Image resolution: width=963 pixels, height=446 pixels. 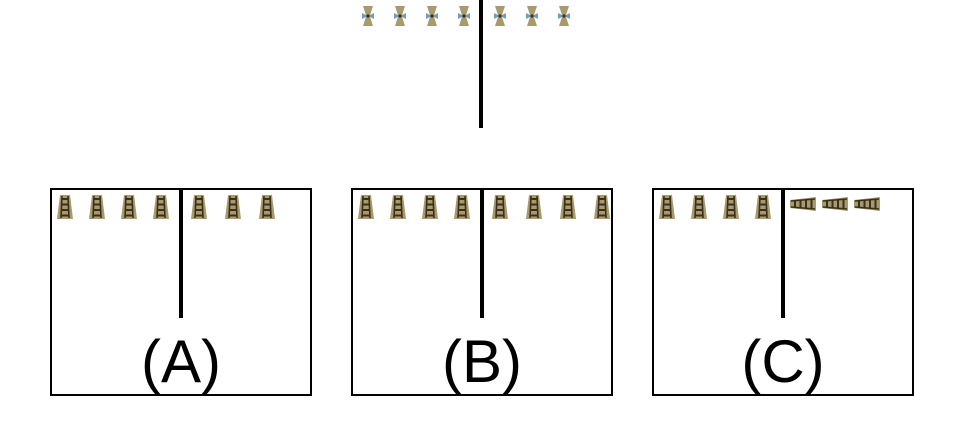 I want to click on panel-c: (C), so click(x=783, y=292).